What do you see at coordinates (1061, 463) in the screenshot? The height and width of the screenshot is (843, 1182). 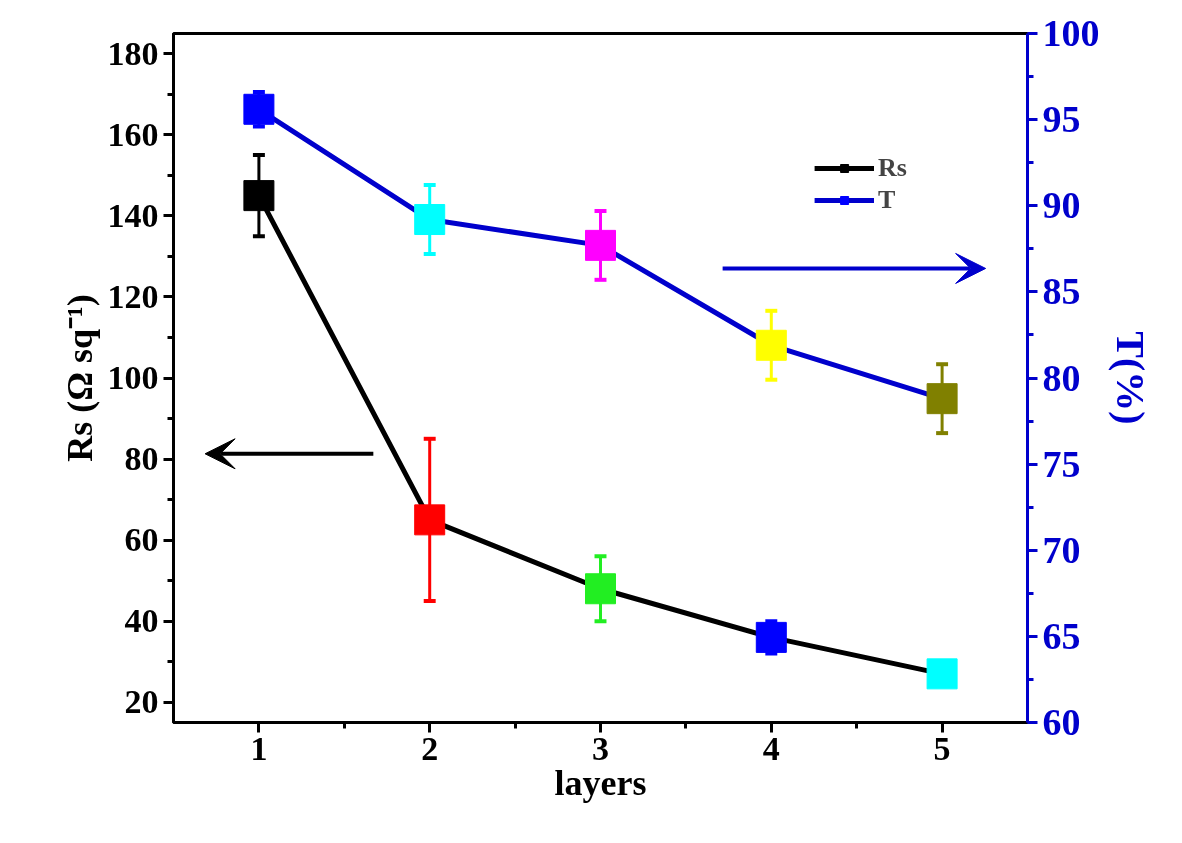 I see `y2-tick-label: 75` at bounding box center [1061, 463].